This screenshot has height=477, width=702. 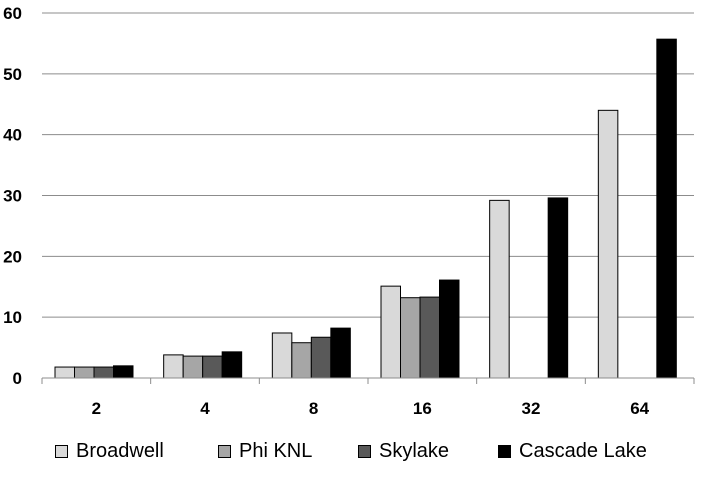 I want to click on legend-label: Broadwell, so click(x=120, y=450).